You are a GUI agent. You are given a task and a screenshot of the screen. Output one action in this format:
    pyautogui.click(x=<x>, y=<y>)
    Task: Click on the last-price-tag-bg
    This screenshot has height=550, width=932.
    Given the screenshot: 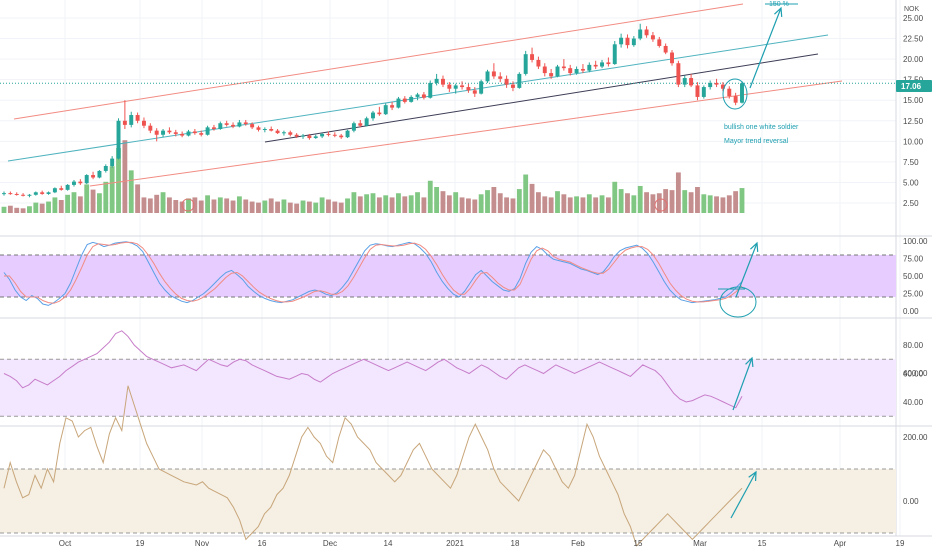 What is the action you would take?
    pyautogui.click(x=914, y=86)
    